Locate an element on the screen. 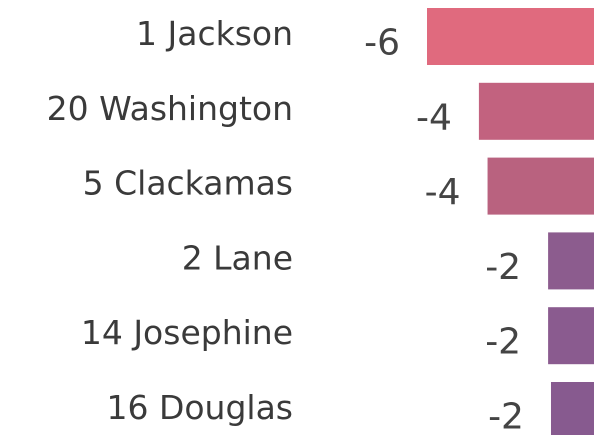 The image size is (594, 435). category-label: 14 Josephine is located at coordinates (187, 332).